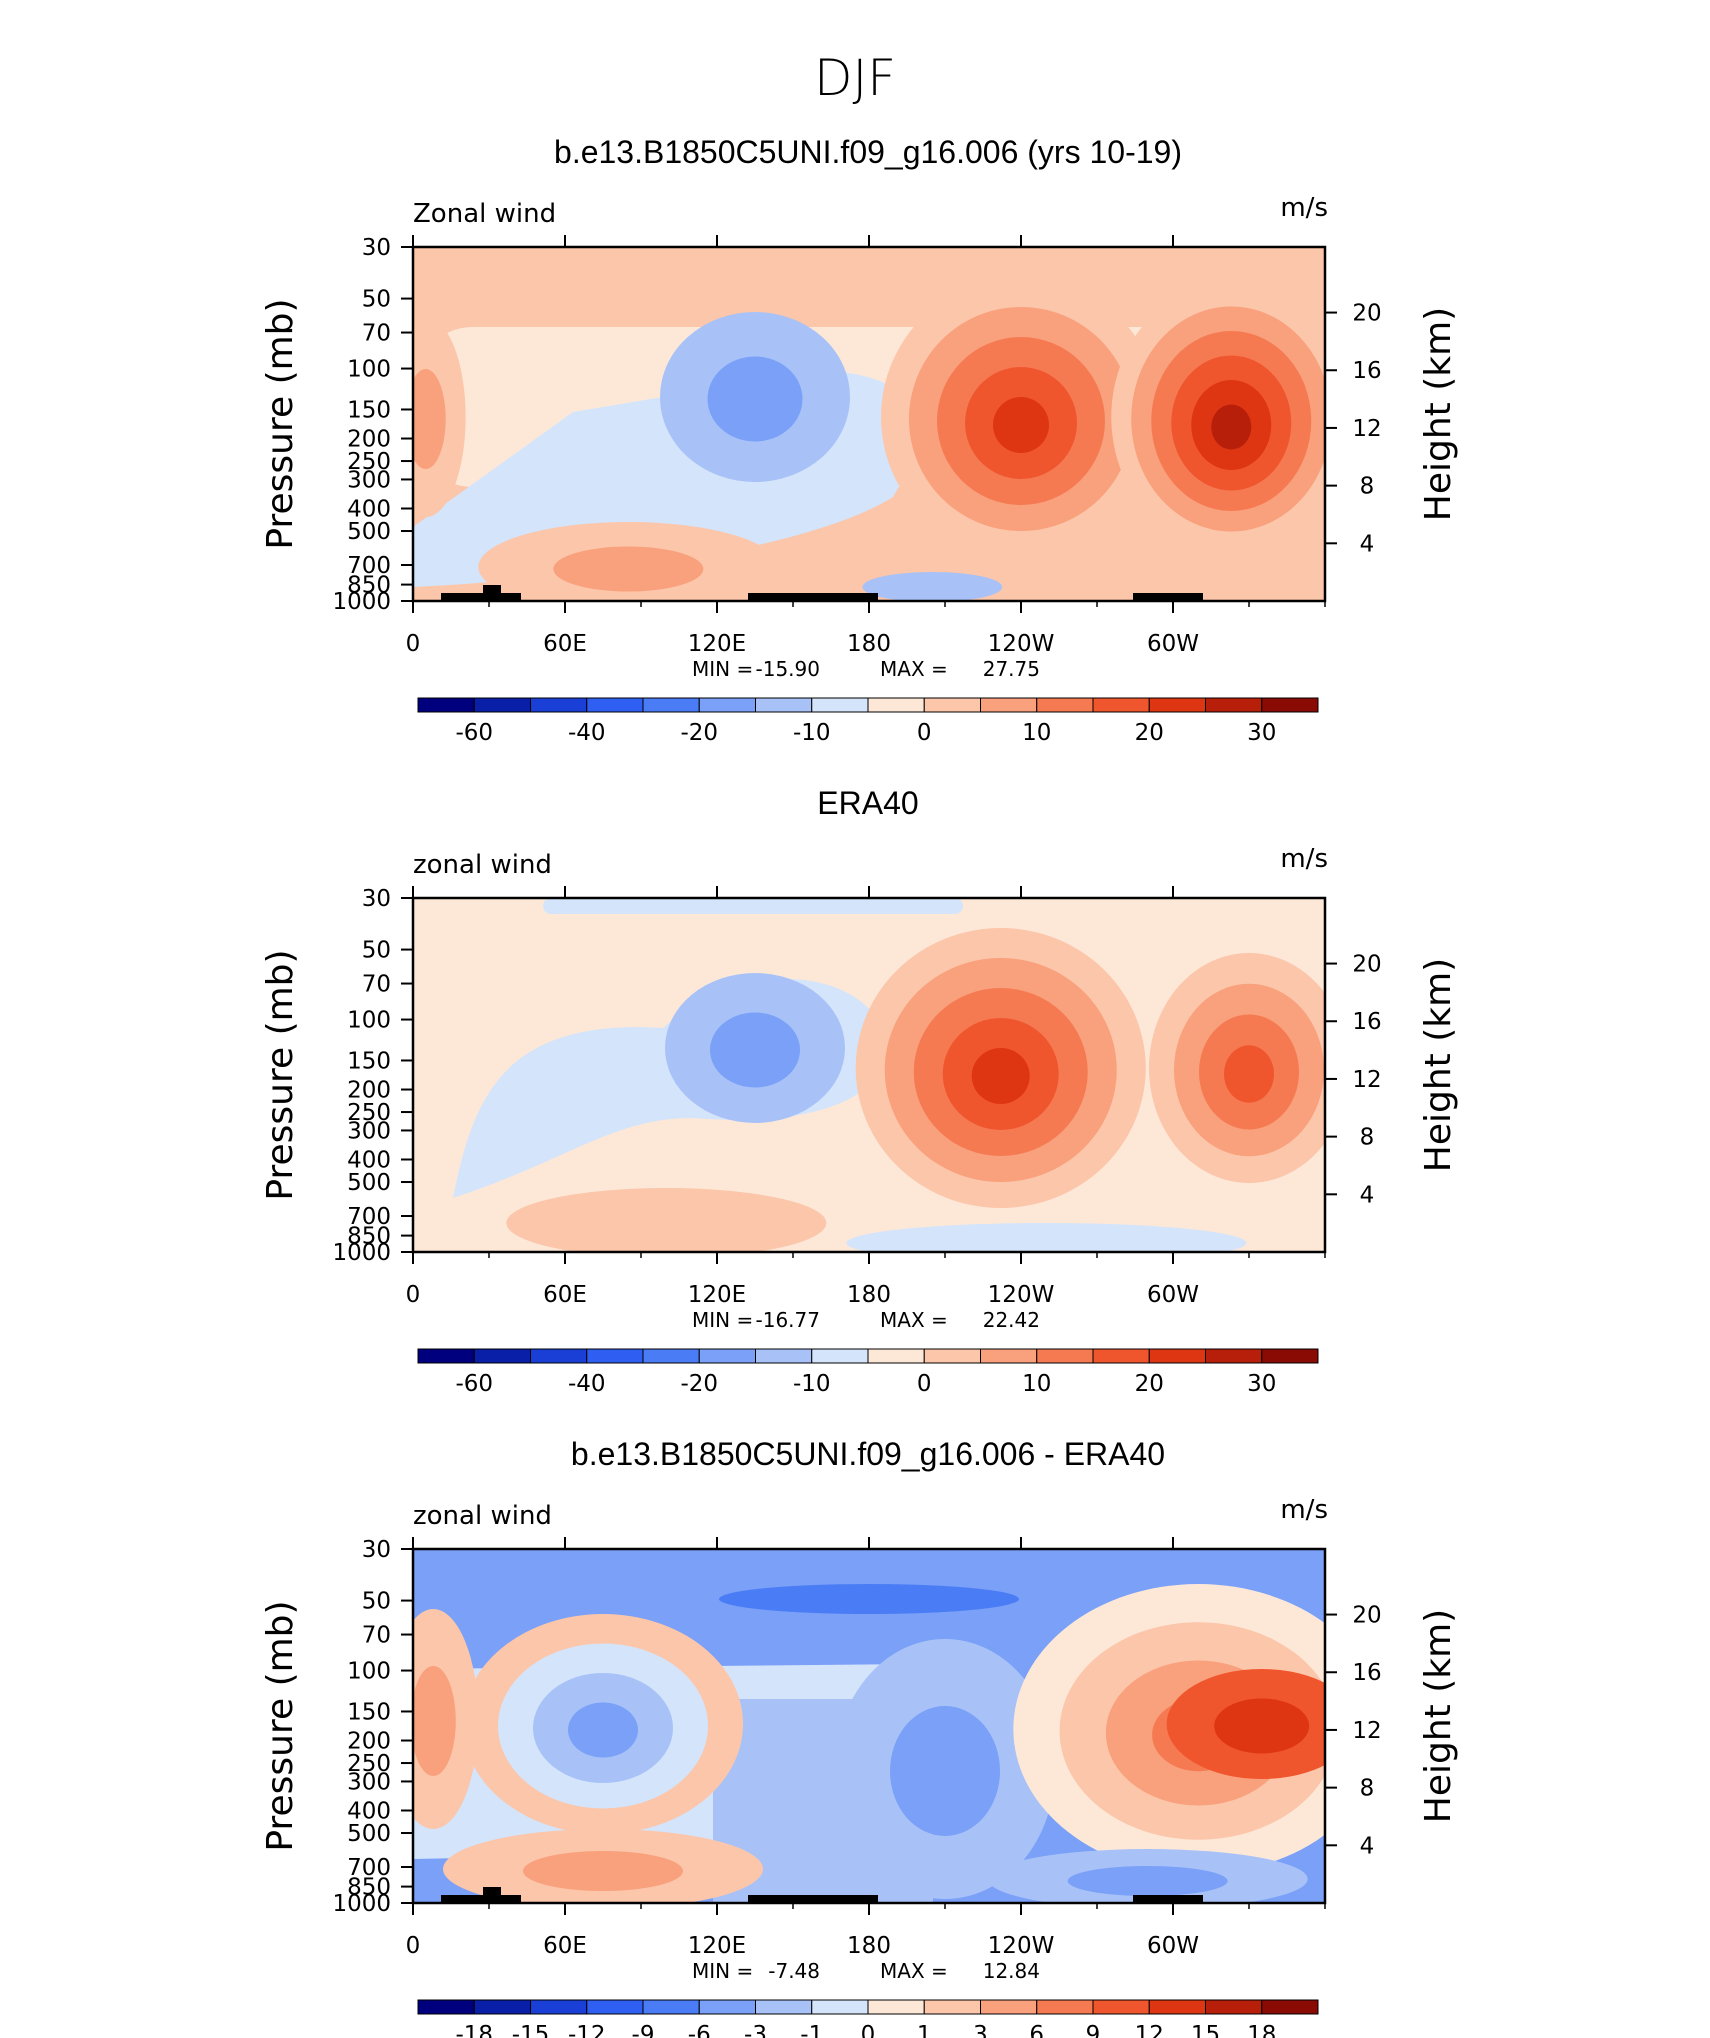  I want to click on colorbar-label: 9, so click(1093, 2030).